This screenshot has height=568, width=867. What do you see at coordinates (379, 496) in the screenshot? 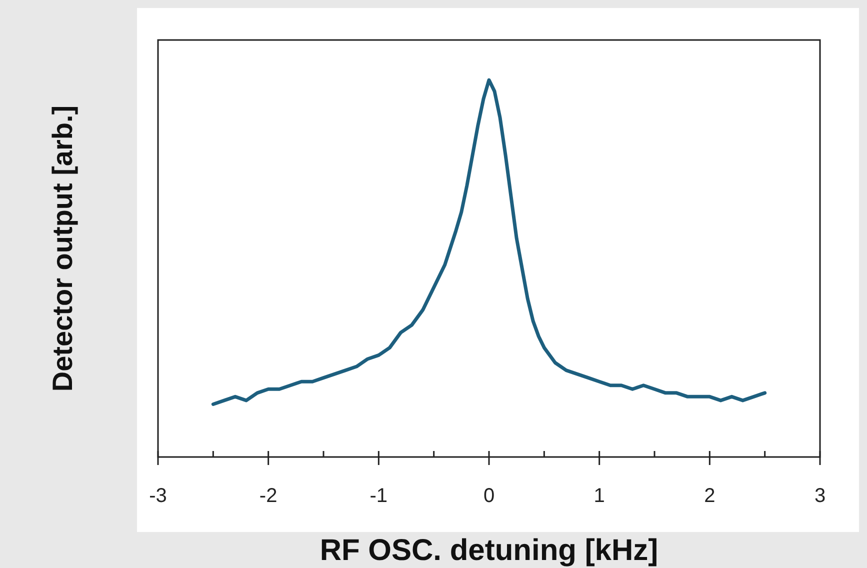
I see `x-tick-label: -1` at bounding box center [379, 496].